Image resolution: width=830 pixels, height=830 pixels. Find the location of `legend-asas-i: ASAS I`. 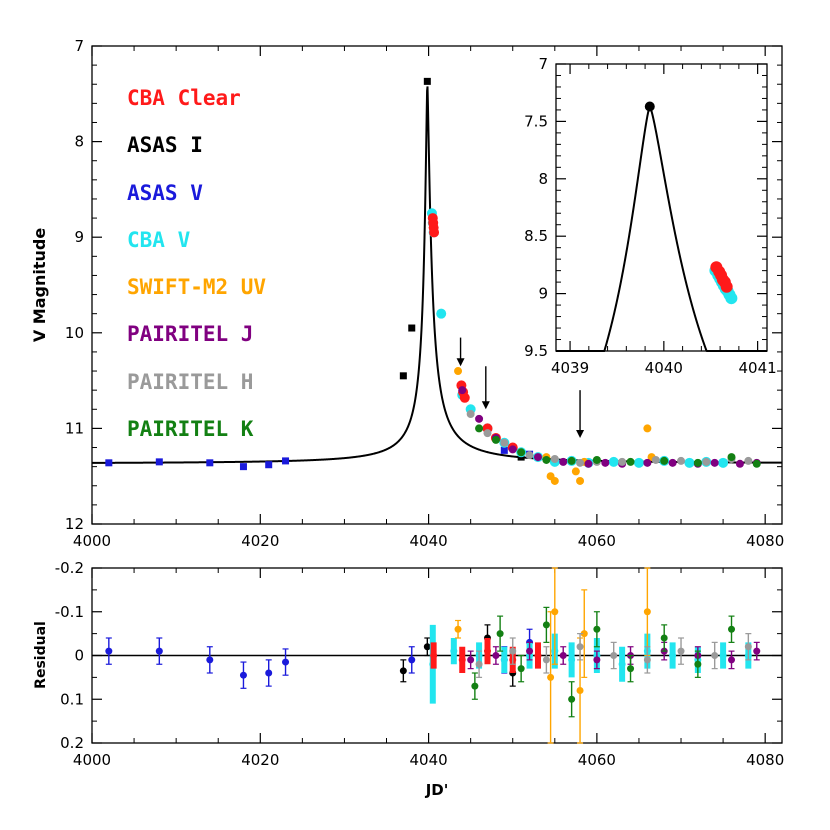

legend-asas-i: ASAS I is located at coordinates (165, 145).